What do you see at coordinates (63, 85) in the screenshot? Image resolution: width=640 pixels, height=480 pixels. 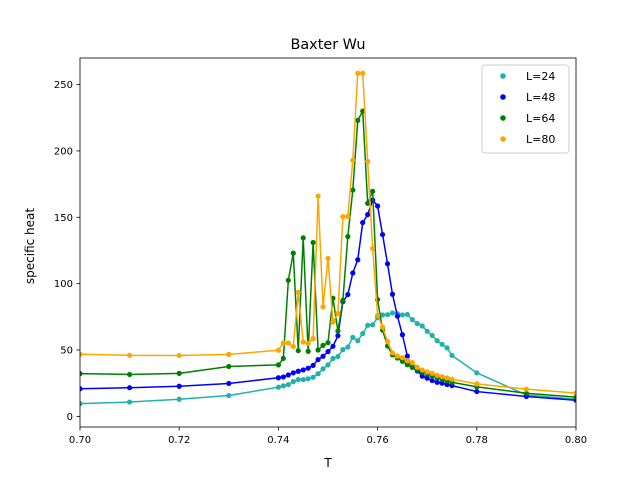 I see `y-tick-label: 250` at bounding box center [63, 85].